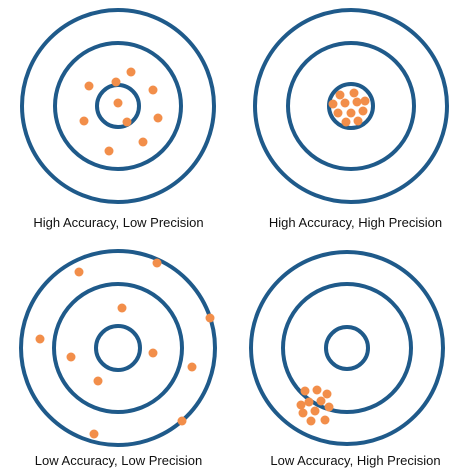  I want to click on panel-caption: High Accuracy, Low Precision, so click(118, 222).